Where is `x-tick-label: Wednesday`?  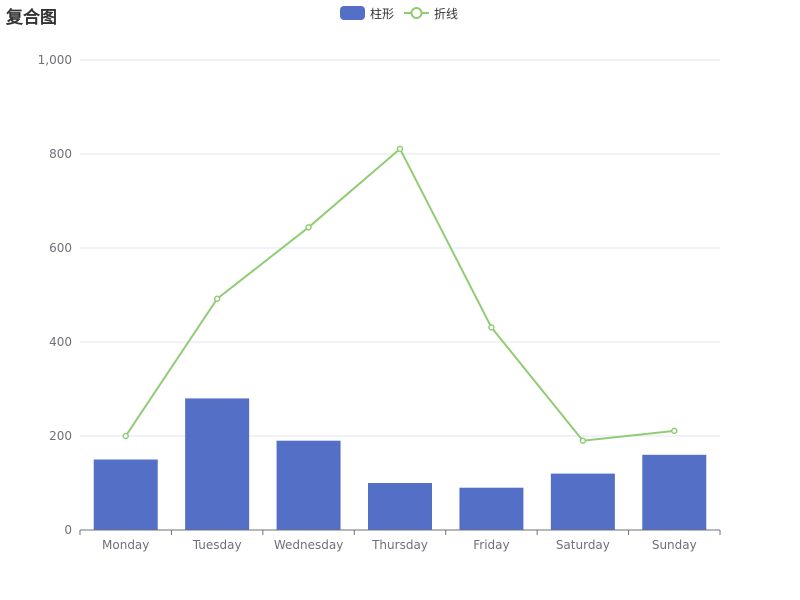
x-tick-label: Wednesday is located at coordinates (308, 545).